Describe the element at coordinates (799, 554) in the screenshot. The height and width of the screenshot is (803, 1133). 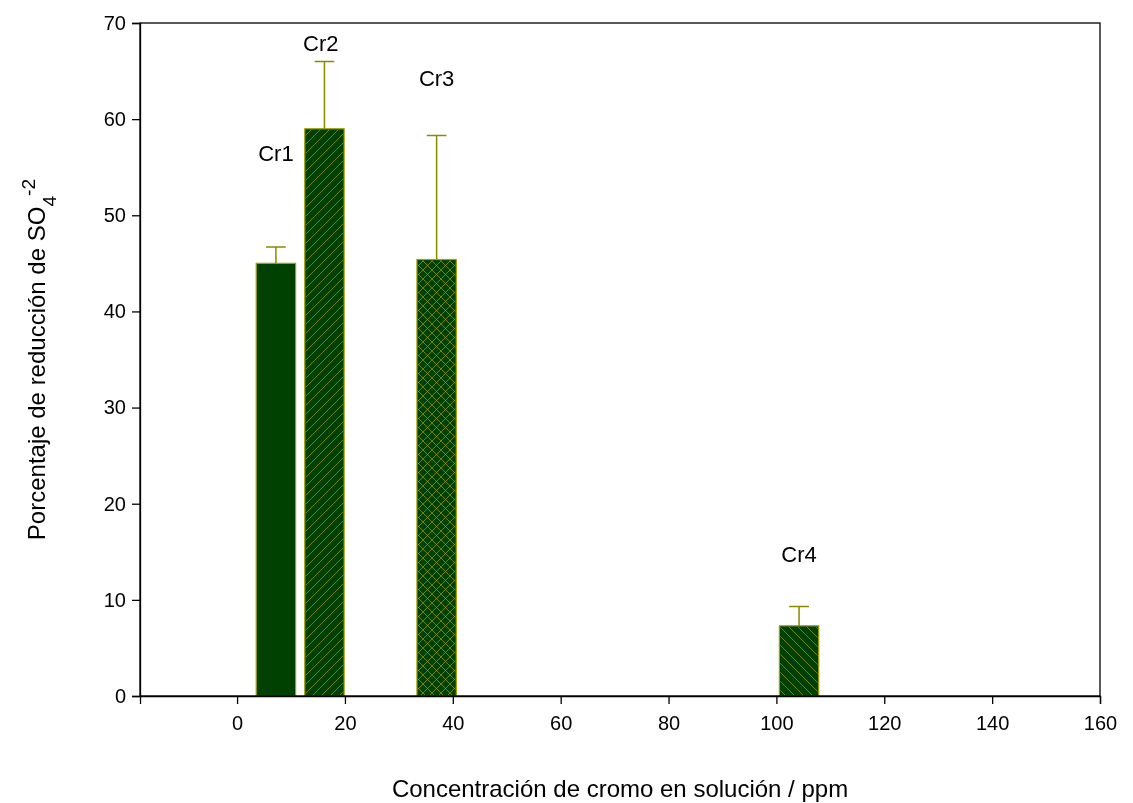
I see `annotation: Cr4` at that location.